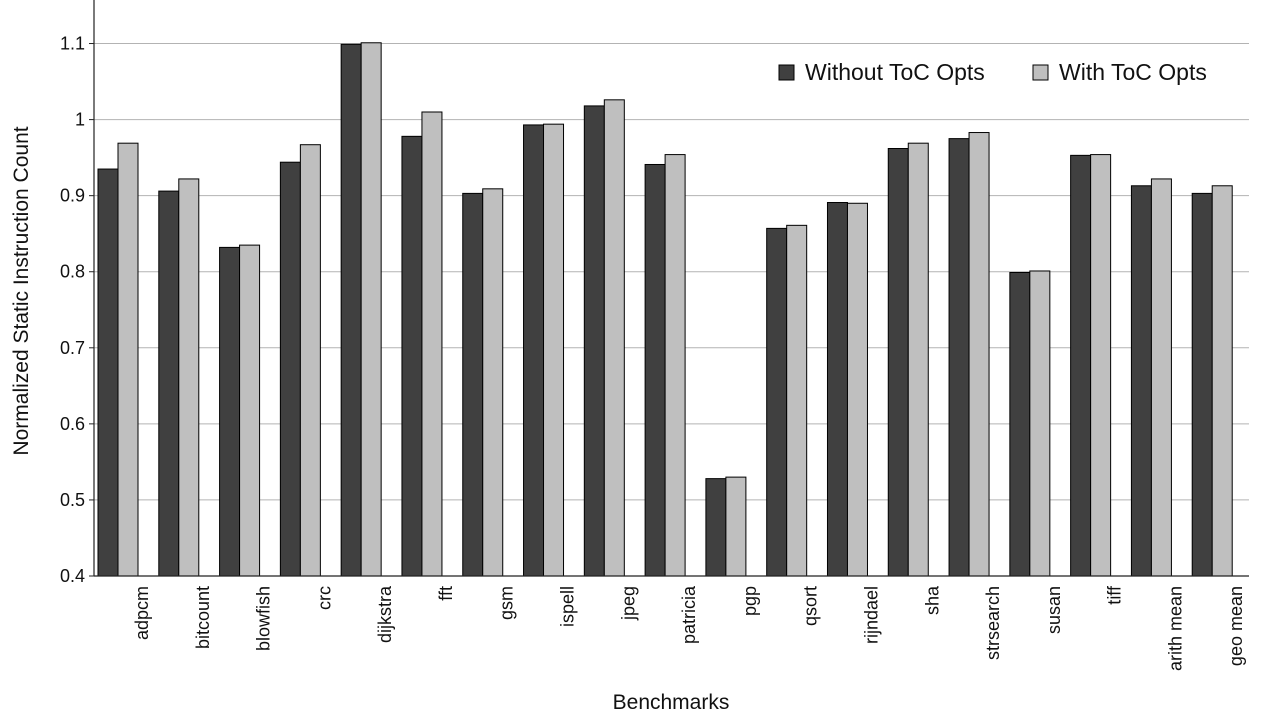 Image resolution: width=1267 pixels, height=716 pixels. What do you see at coordinates (786, 72) in the screenshot?
I see `legend-swatch-without-toc` at bounding box center [786, 72].